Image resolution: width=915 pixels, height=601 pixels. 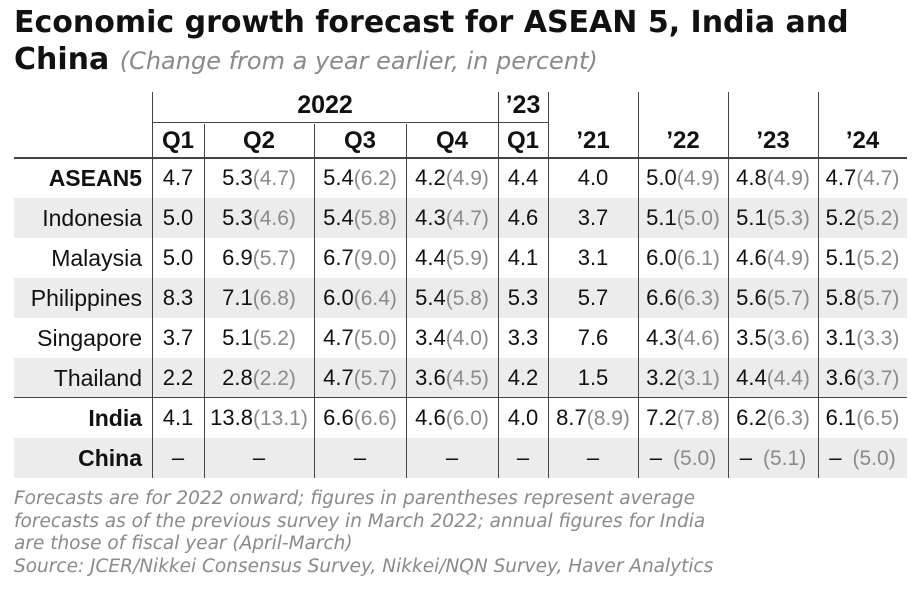 I want to click on previous-forecast-value: 13.1, so click(x=280, y=418).